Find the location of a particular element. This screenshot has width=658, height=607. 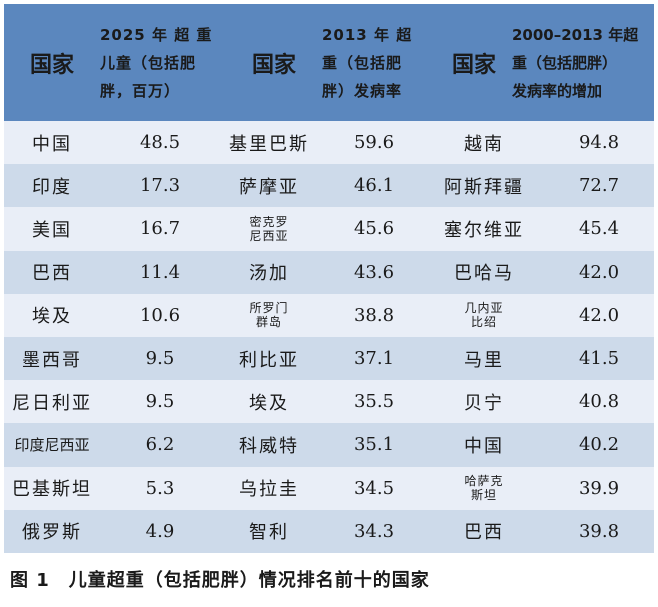

value-cell: 40.2 is located at coordinates (599, 445).